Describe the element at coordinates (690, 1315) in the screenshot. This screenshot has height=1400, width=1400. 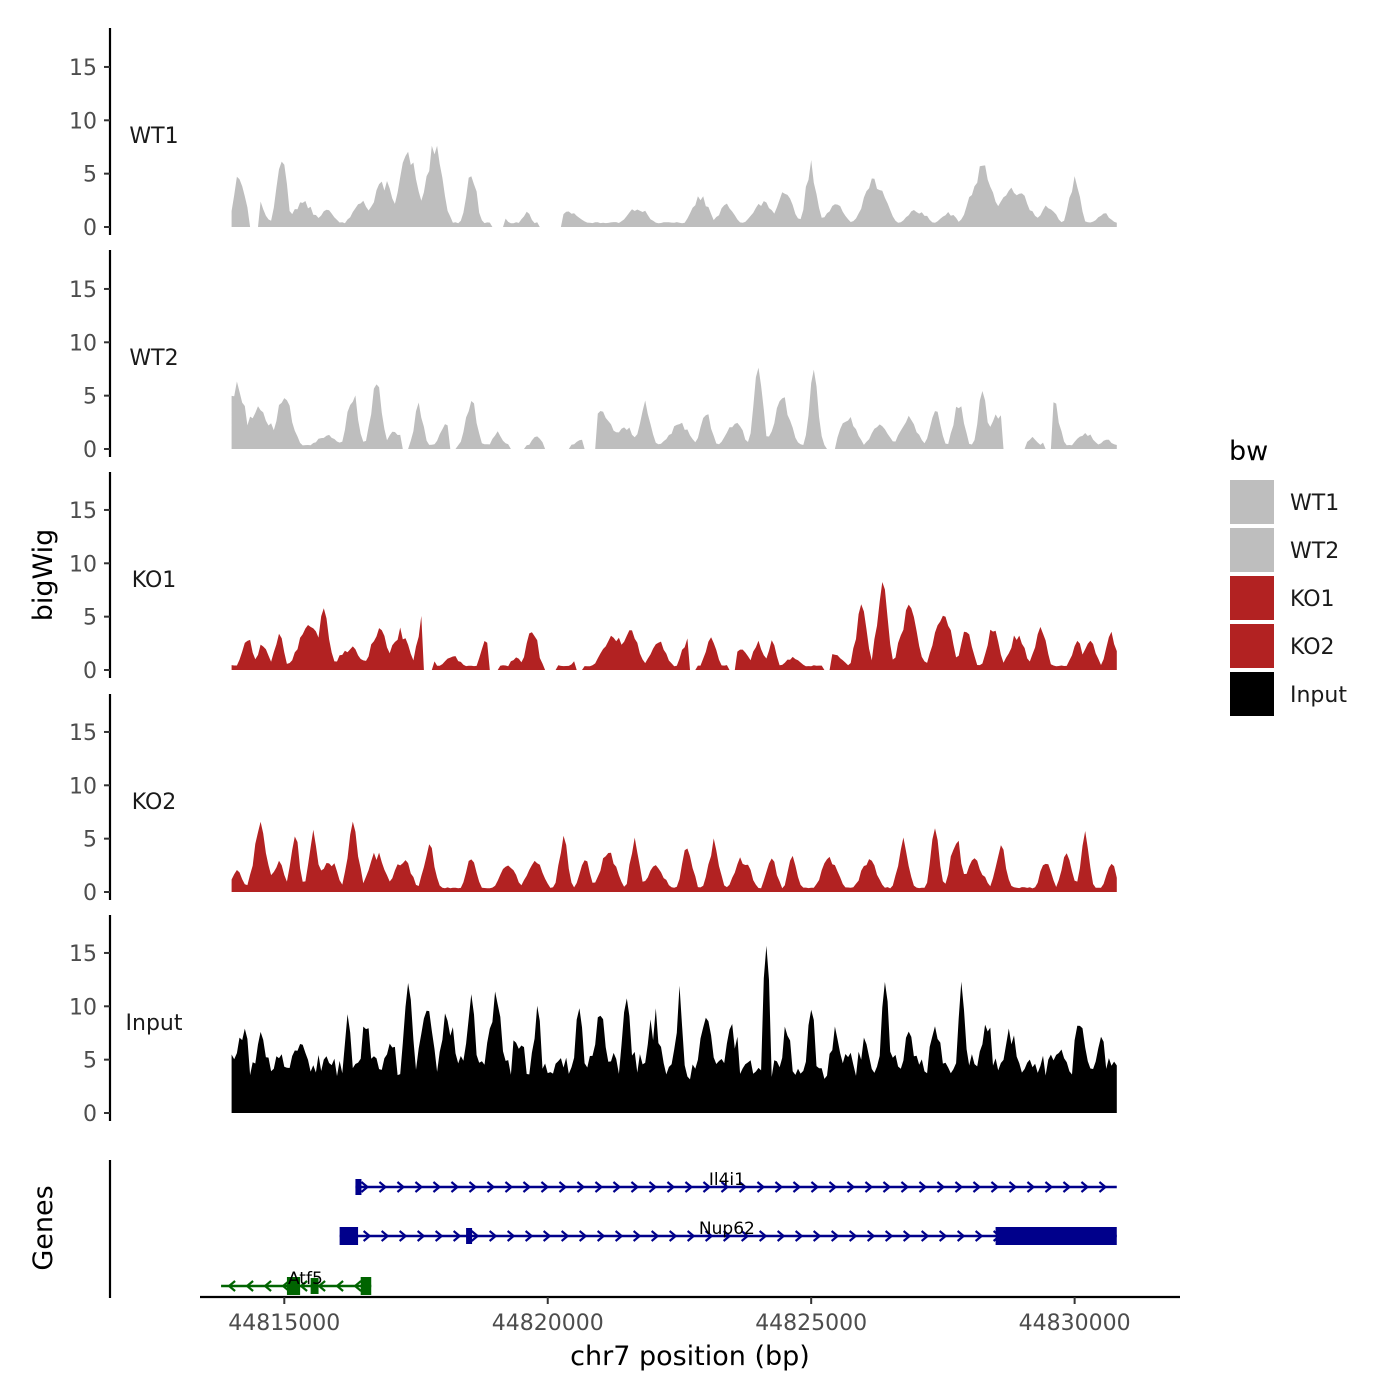
I see `x-axis: 44815000 44820000 44825000 44830000` at that location.